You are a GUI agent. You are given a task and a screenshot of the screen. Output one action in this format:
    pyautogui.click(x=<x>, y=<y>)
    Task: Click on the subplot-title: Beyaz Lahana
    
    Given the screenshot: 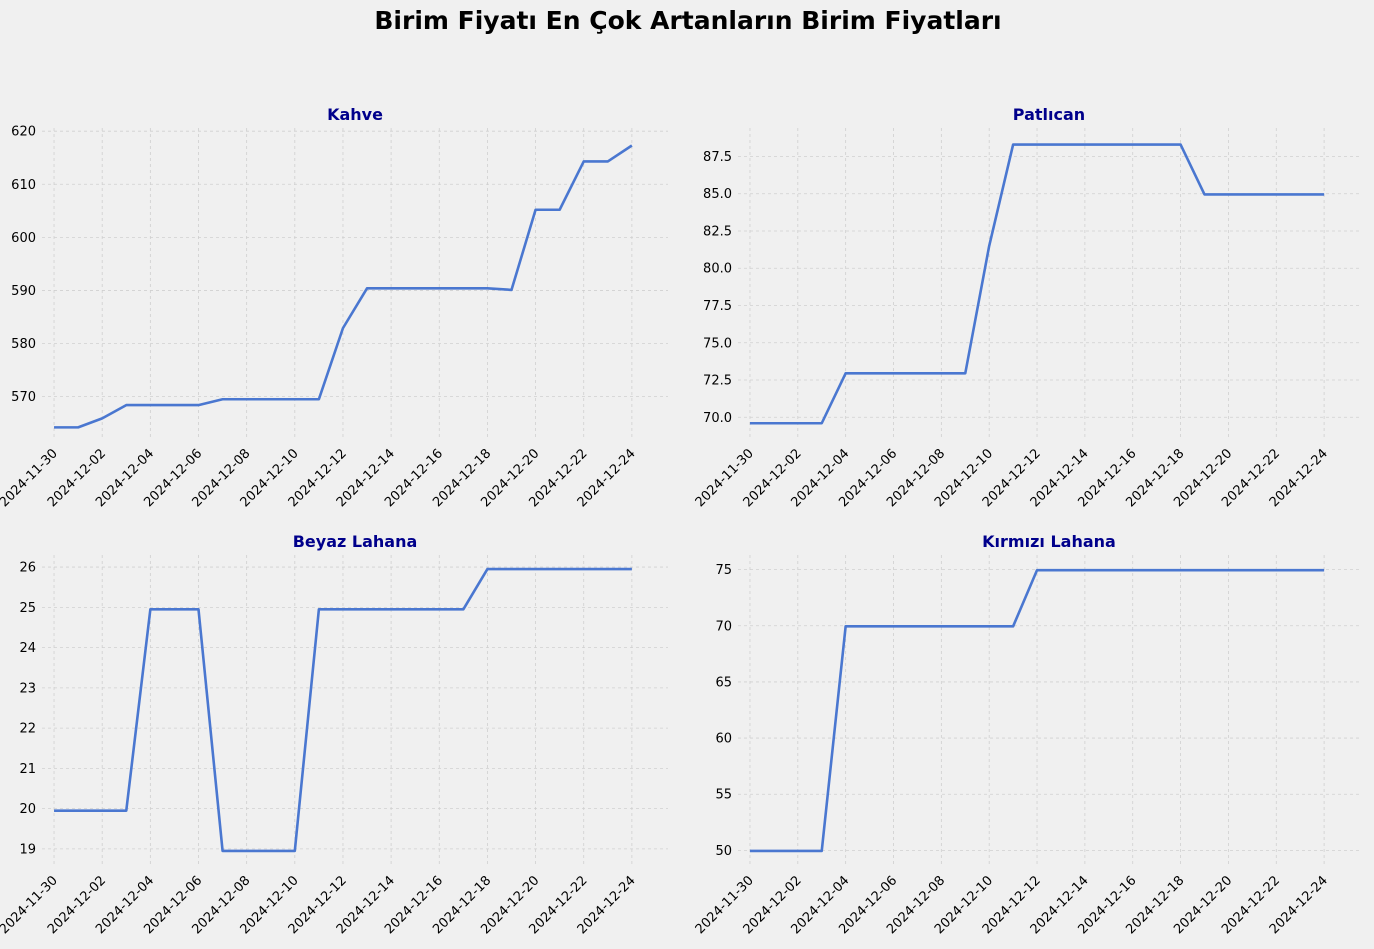 What is the action you would take?
    pyautogui.click(x=355, y=541)
    